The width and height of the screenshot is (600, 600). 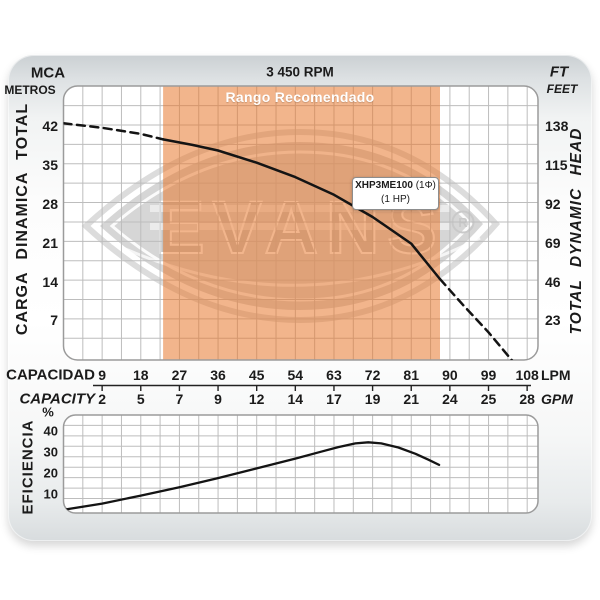 What do you see at coordinates (425, 185) in the screenshot?
I see `pump-model-phase: (1Φ)` at bounding box center [425, 185].